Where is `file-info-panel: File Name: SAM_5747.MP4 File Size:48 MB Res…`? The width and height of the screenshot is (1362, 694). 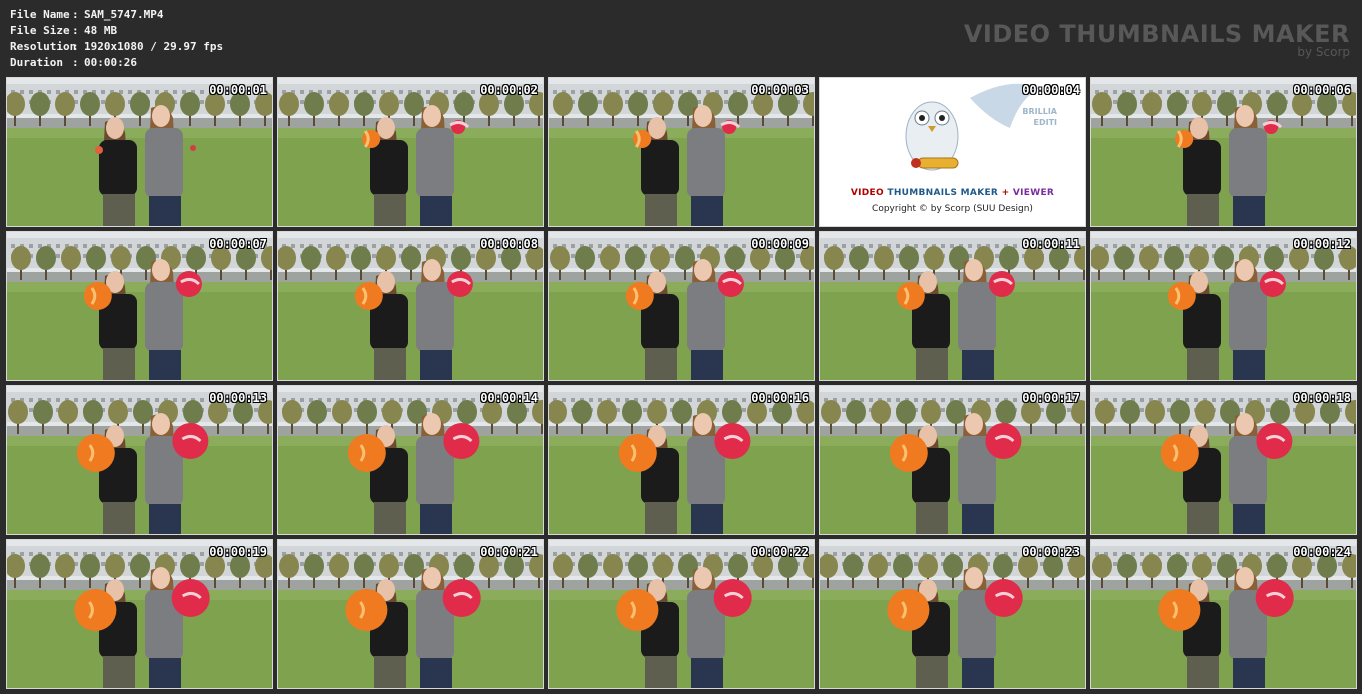 file-info-panel: File Name: SAM_5747.MP4 File Size:48 MB Res… is located at coordinates (116, 39).